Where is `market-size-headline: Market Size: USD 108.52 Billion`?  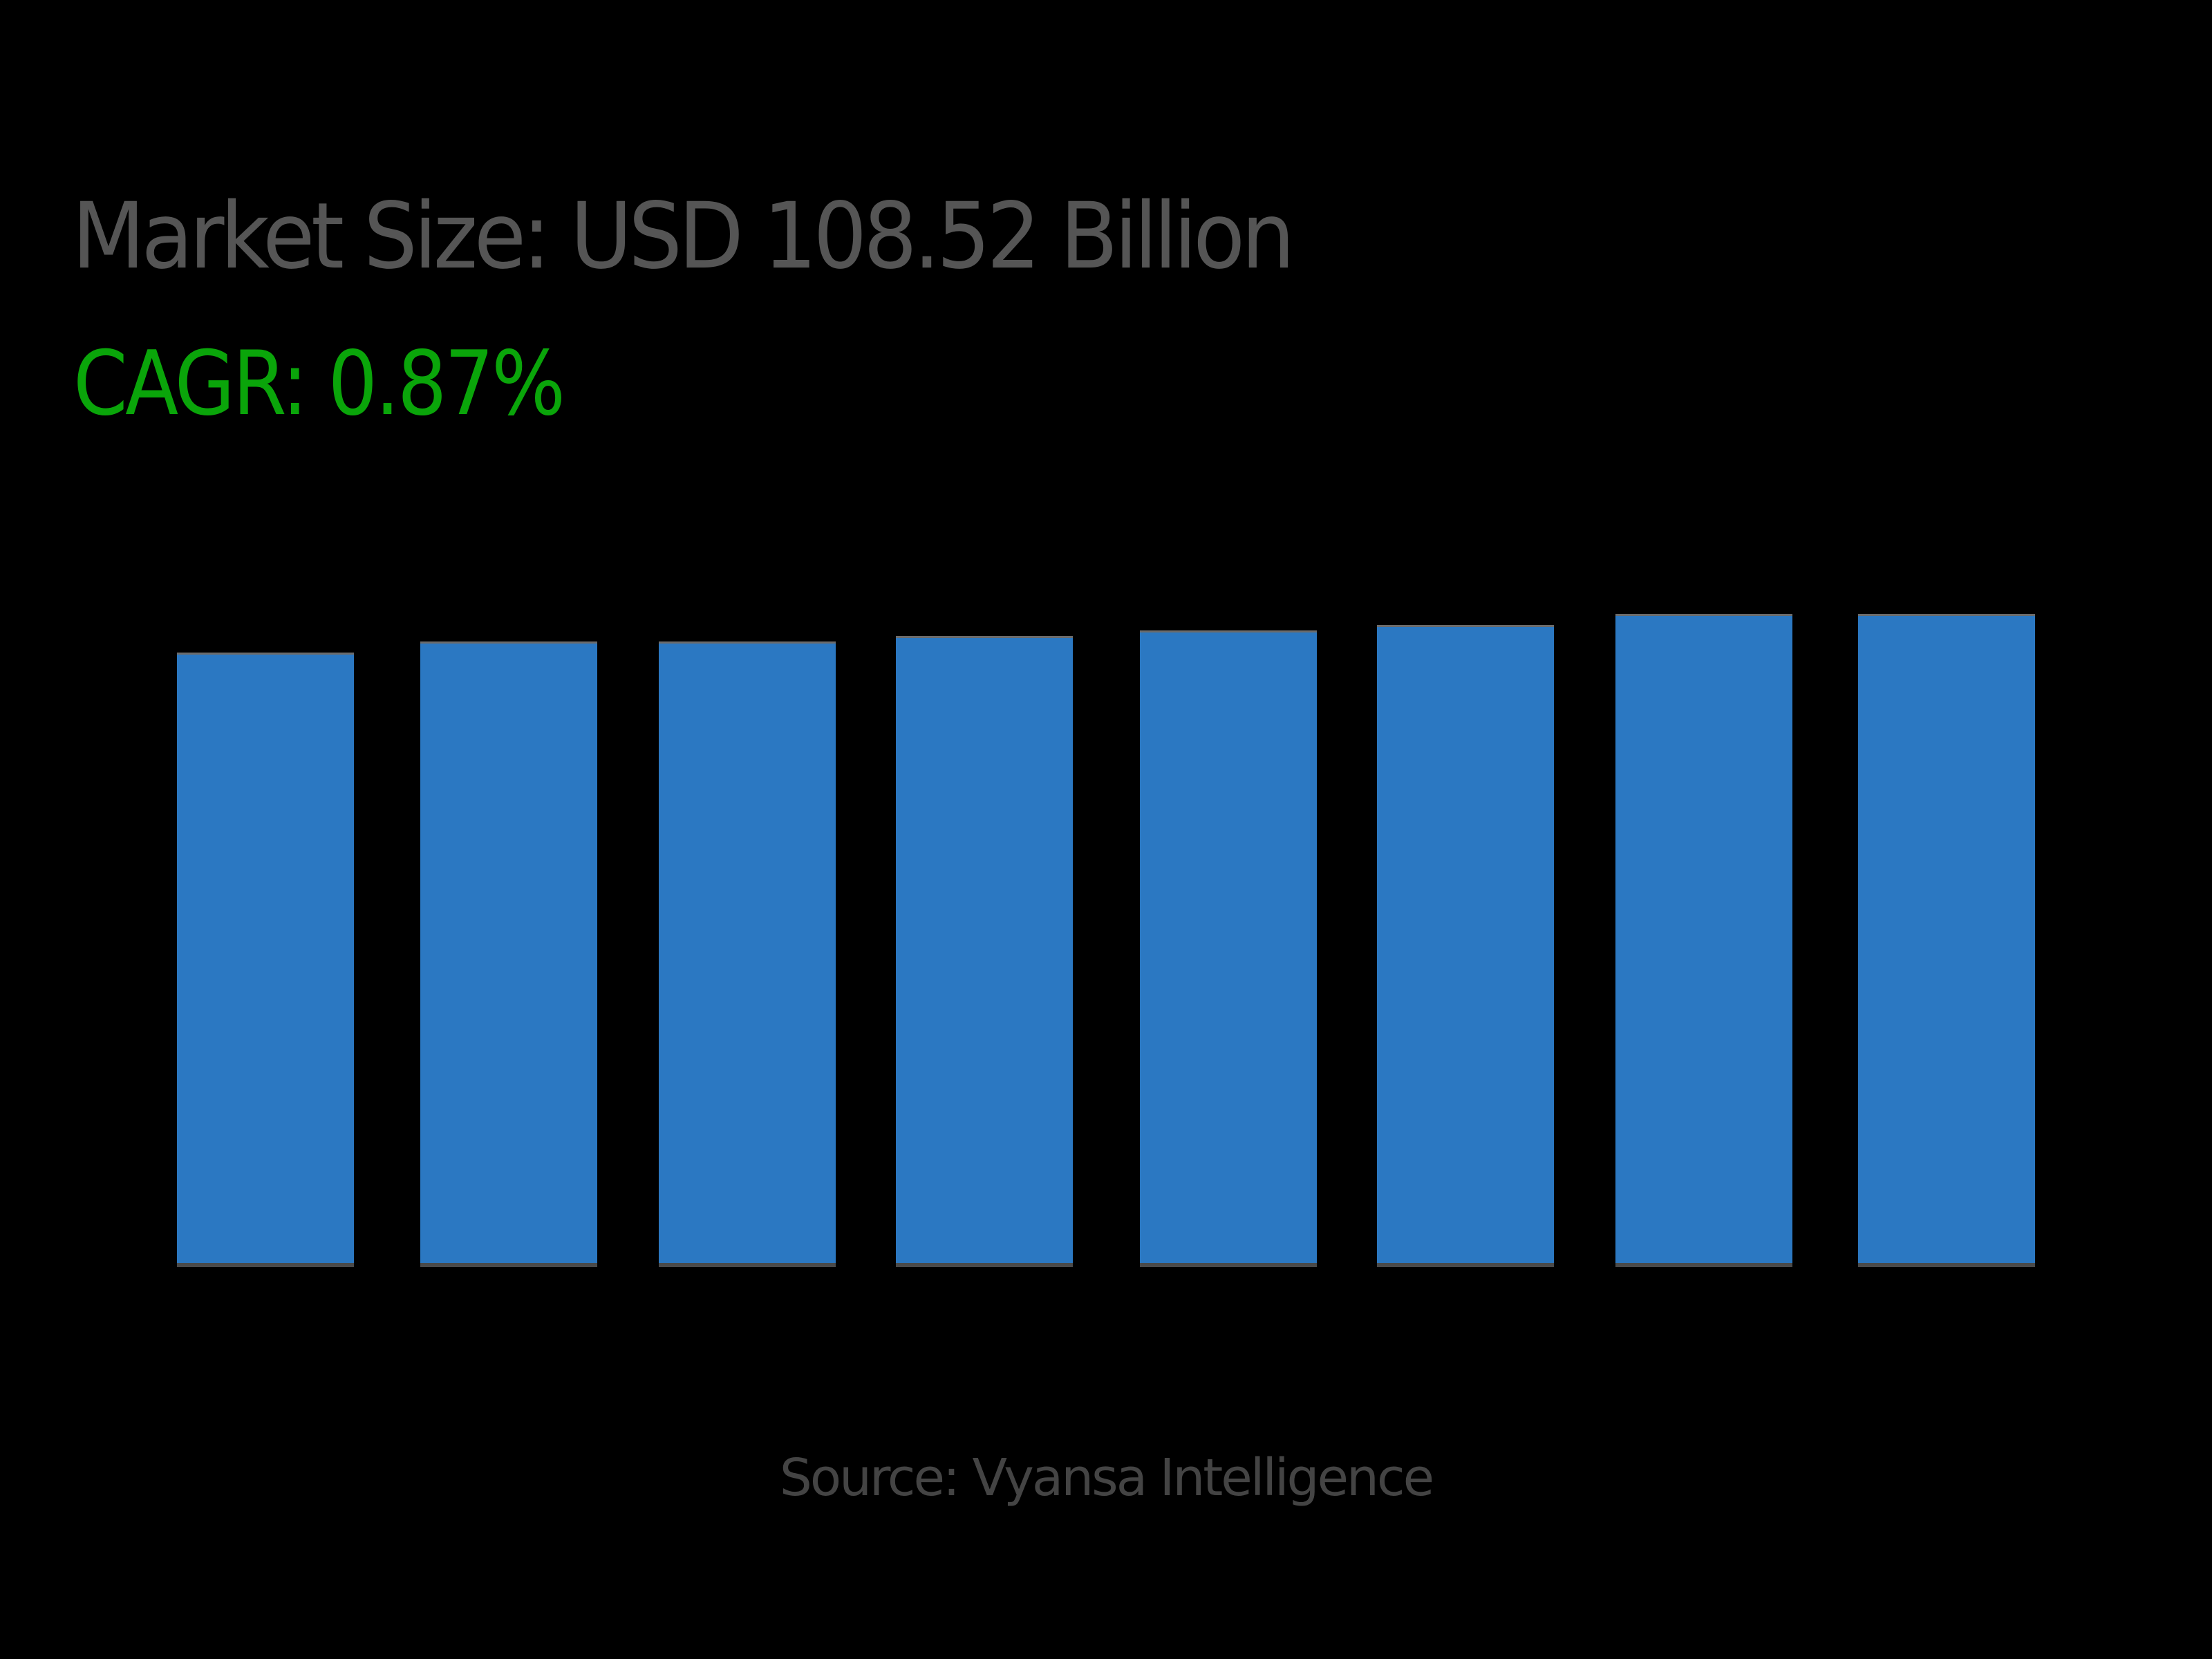
market-size-headline: Market Size: USD 108.52 Billion is located at coordinates (684, 236).